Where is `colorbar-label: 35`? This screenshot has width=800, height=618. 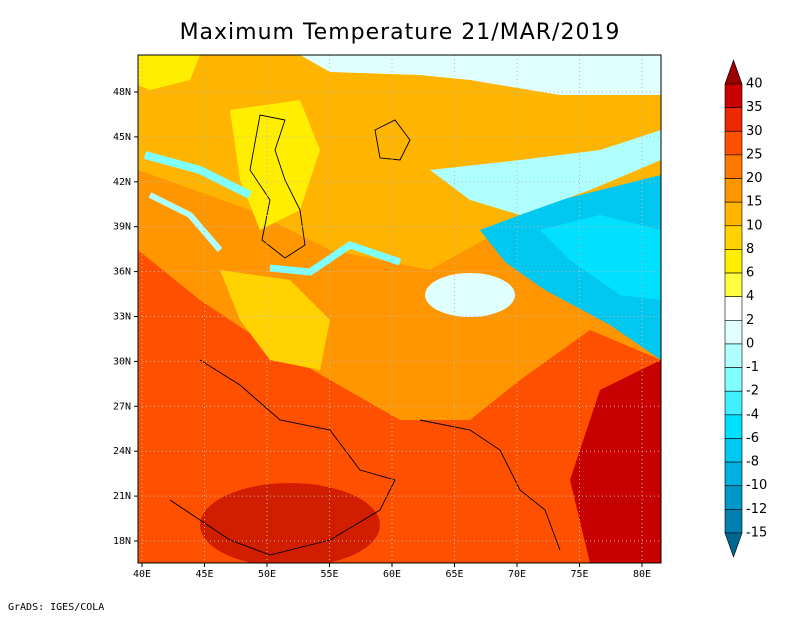 colorbar-label: 35 is located at coordinates (754, 107).